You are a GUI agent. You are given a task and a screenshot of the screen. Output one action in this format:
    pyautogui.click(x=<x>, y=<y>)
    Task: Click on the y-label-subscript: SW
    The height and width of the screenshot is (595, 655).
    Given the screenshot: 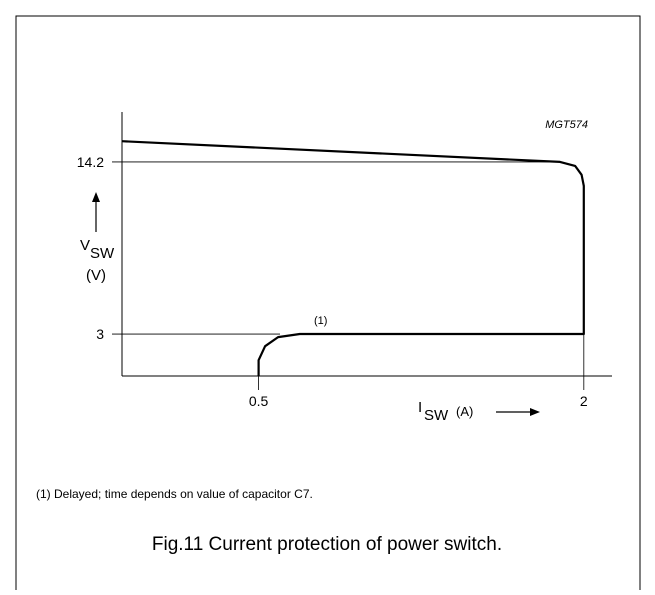 What is the action you would take?
    pyautogui.click(x=102, y=253)
    